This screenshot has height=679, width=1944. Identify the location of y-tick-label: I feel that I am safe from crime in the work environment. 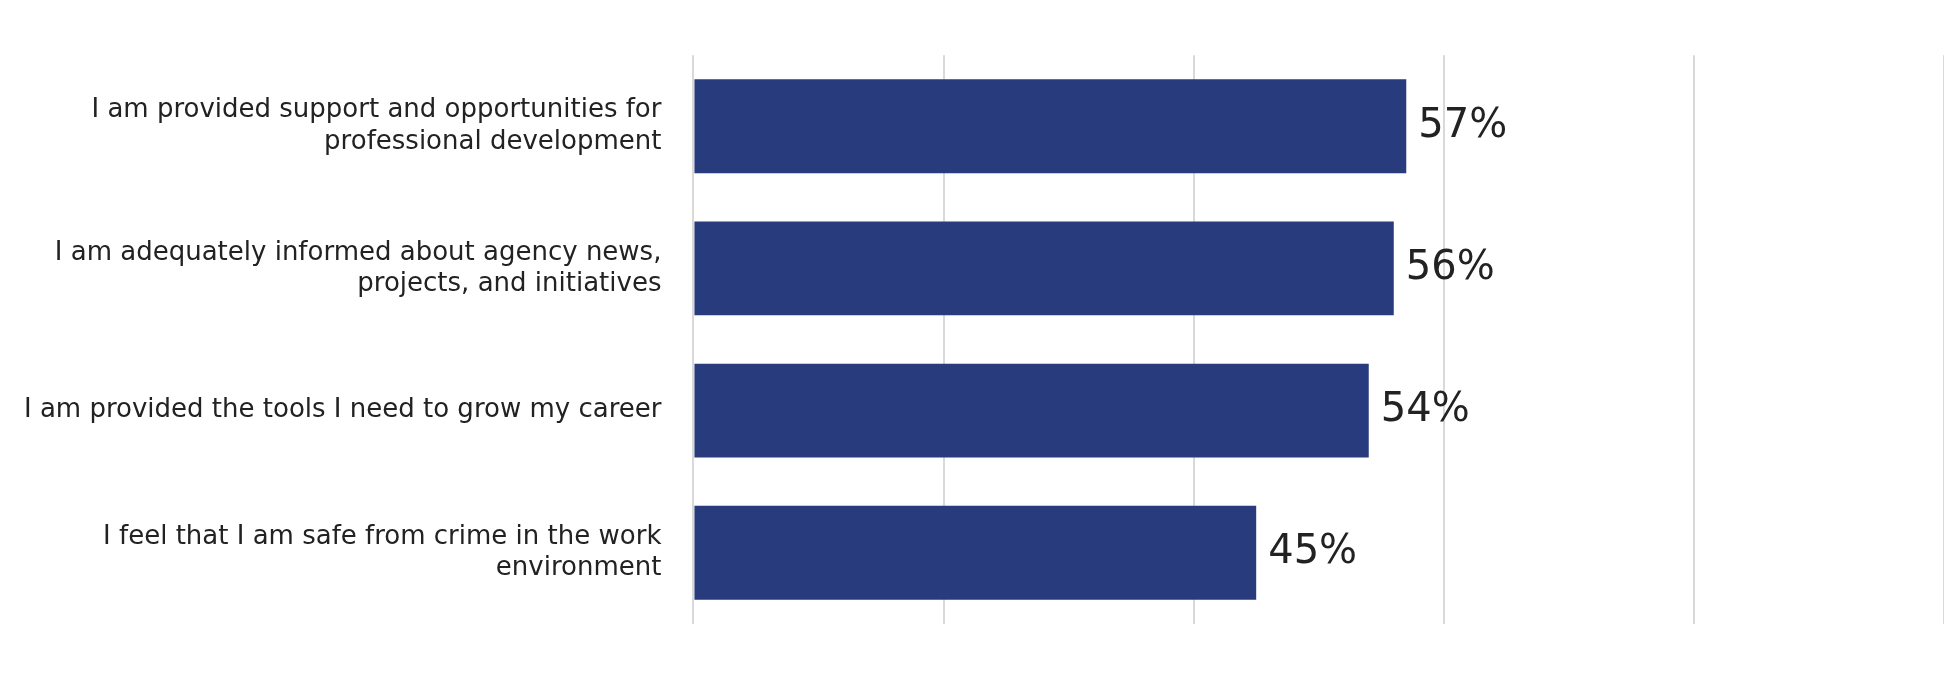
(382, 550).